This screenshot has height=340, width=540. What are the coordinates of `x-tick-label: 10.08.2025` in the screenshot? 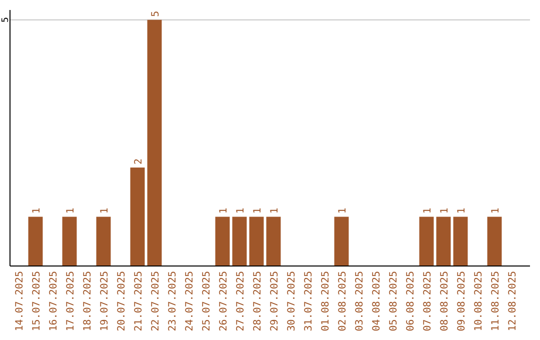 It's located at (479, 301).